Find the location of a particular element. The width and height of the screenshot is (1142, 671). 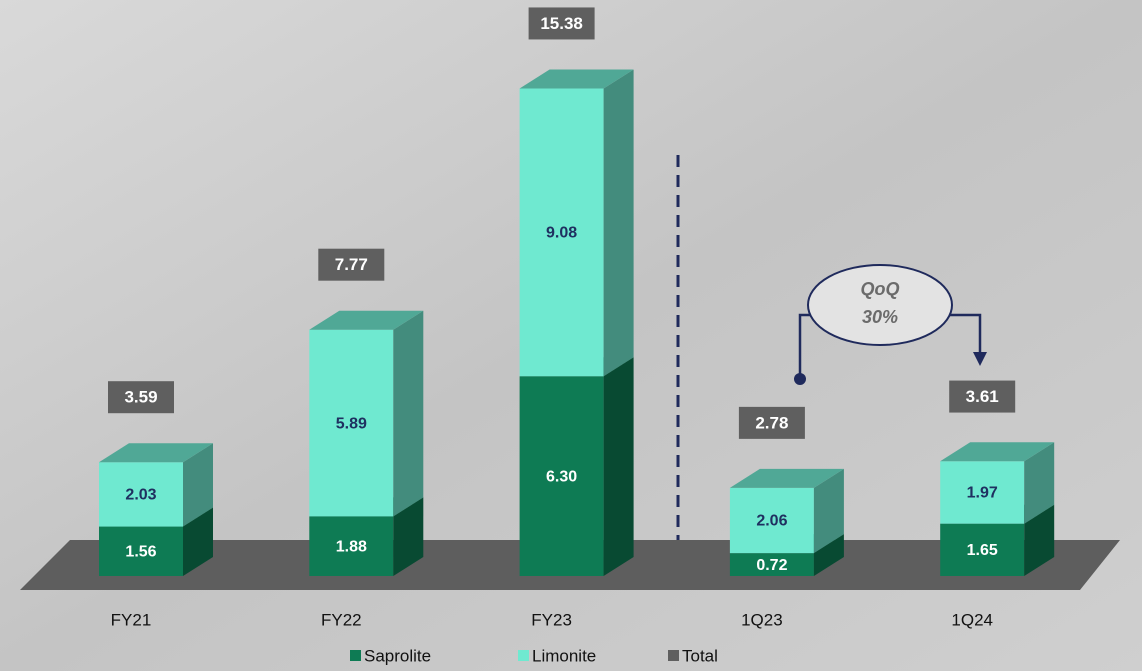

annotation-arrowhead is located at coordinates (980, 359).